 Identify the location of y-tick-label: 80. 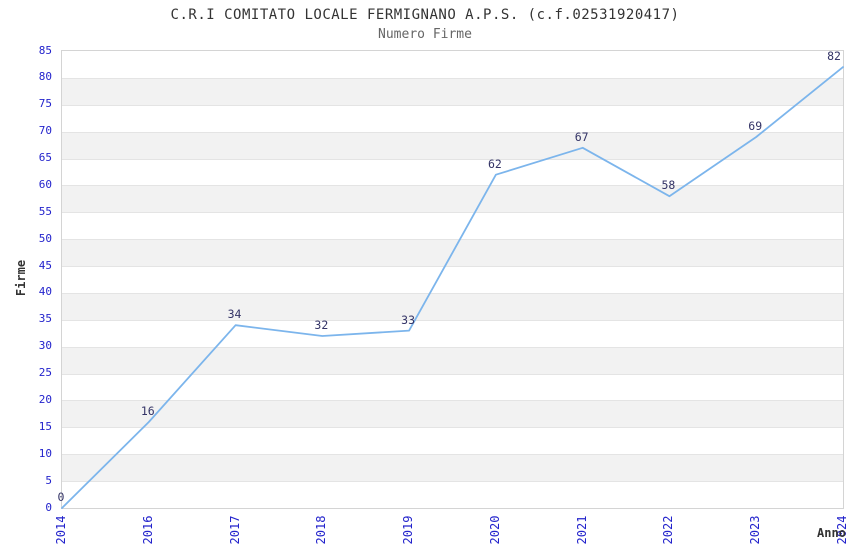
(45, 77).